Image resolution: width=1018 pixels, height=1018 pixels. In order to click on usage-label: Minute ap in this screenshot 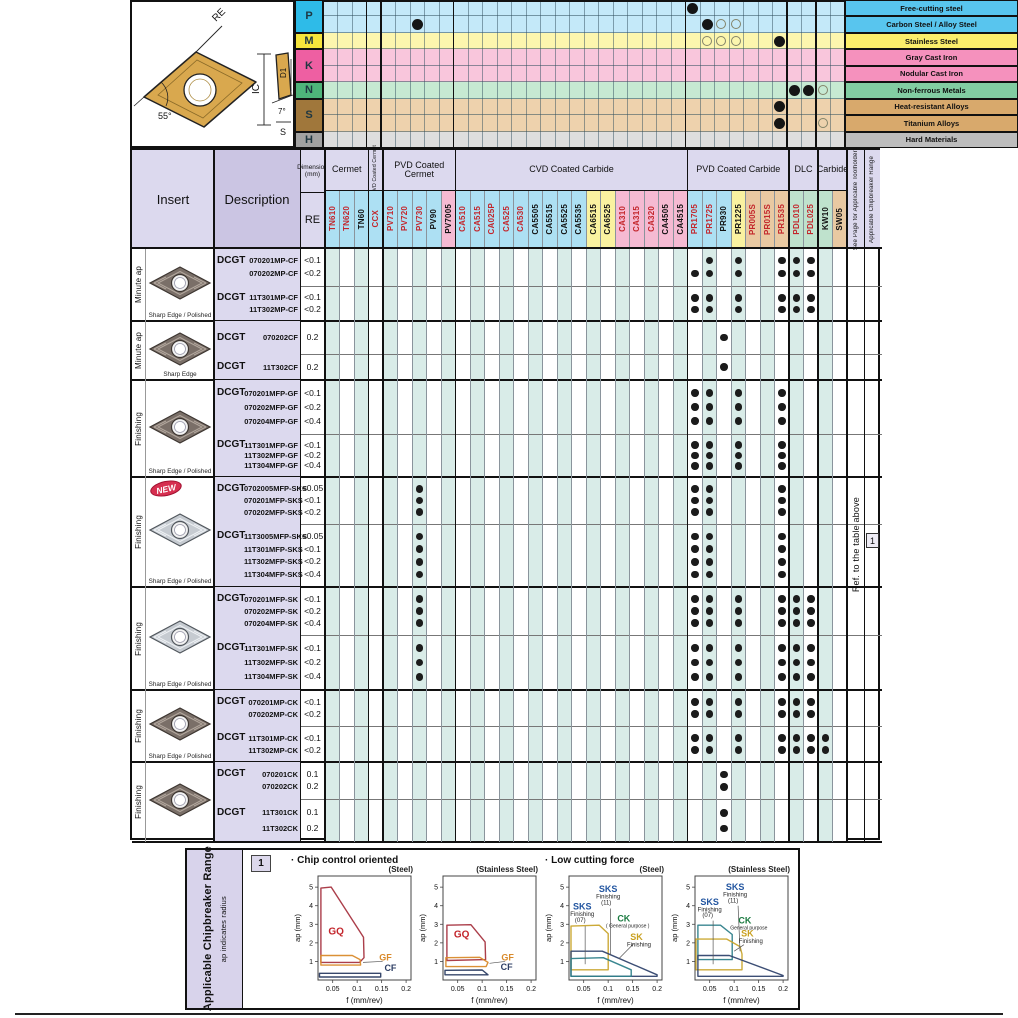, I will do `click(138, 284)`.